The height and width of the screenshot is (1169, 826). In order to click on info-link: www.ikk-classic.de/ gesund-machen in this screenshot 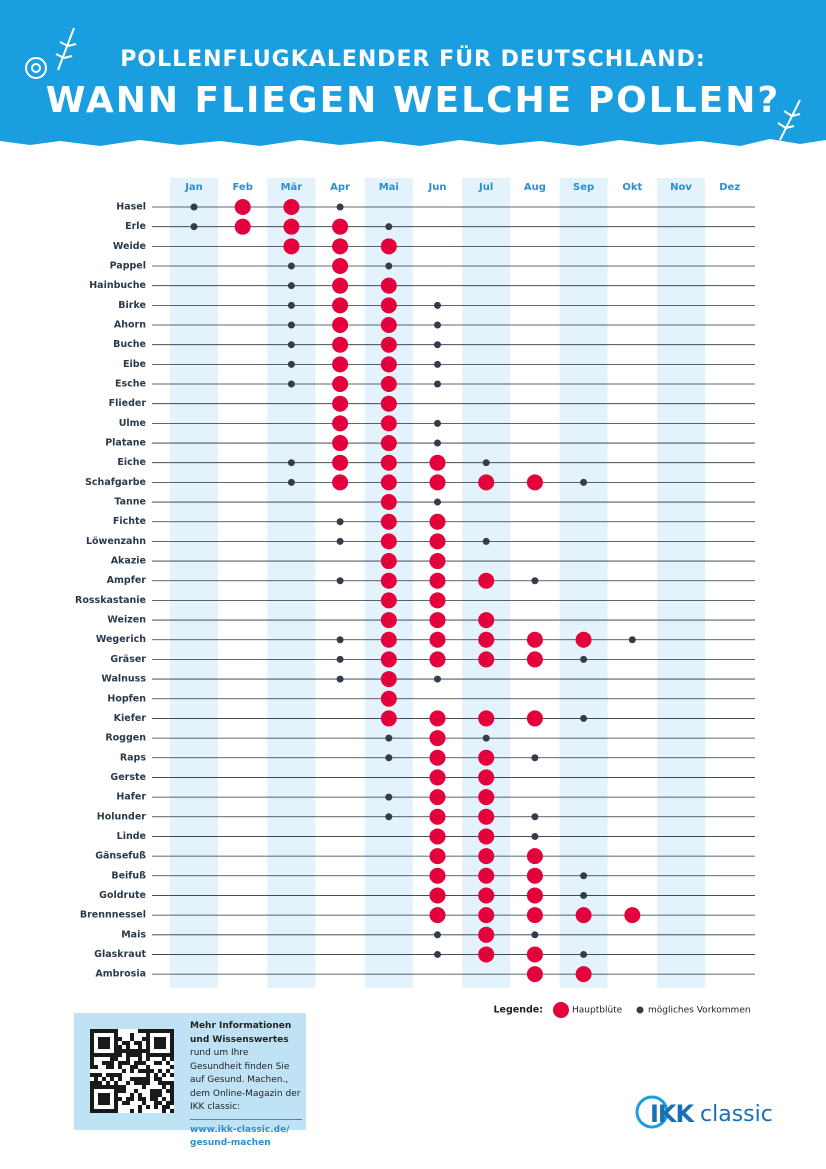, I will do `click(246, 1134)`.